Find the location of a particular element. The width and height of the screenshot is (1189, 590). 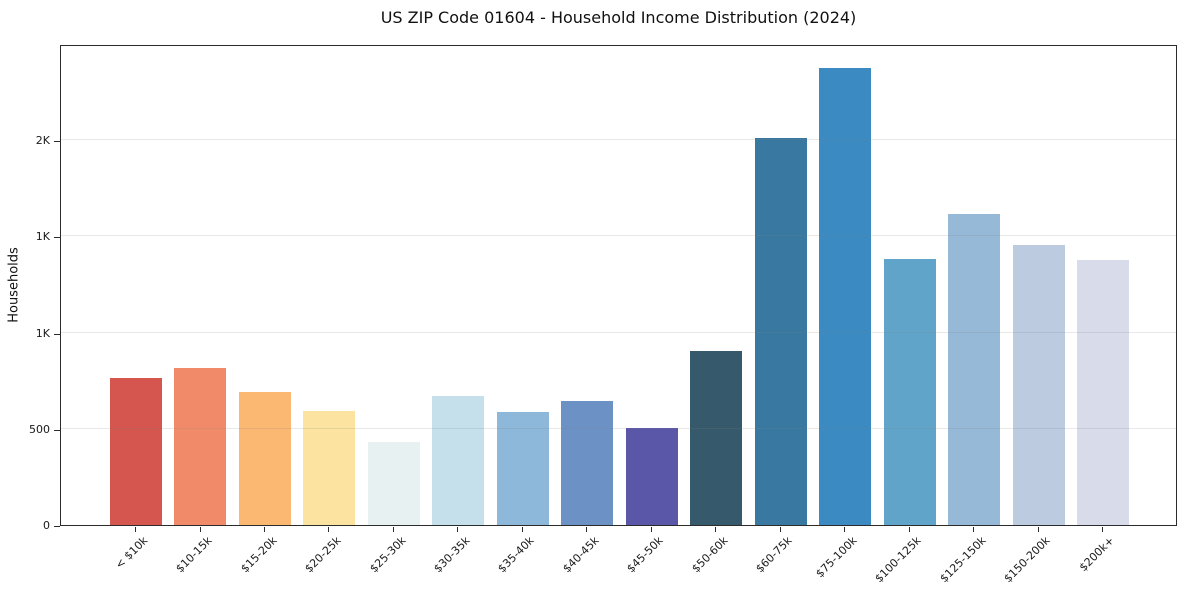

x-tick-label: $35-40k is located at coordinates (516, 555).